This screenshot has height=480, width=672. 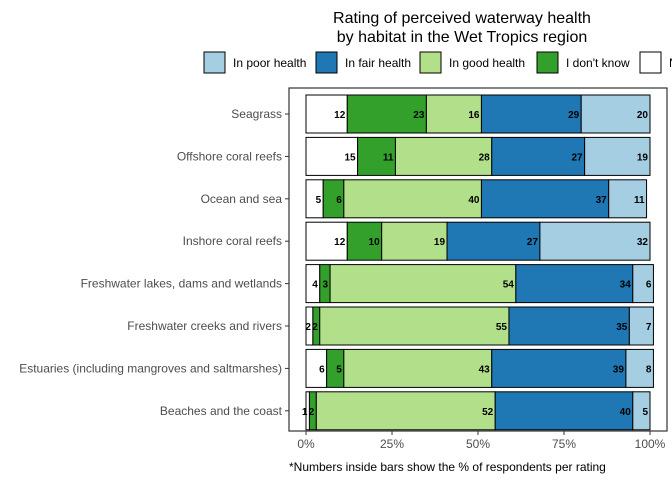 What do you see at coordinates (574, 115) in the screenshot?
I see `bar-label-seagrass-in-fair-health: 29` at bounding box center [574, 115].